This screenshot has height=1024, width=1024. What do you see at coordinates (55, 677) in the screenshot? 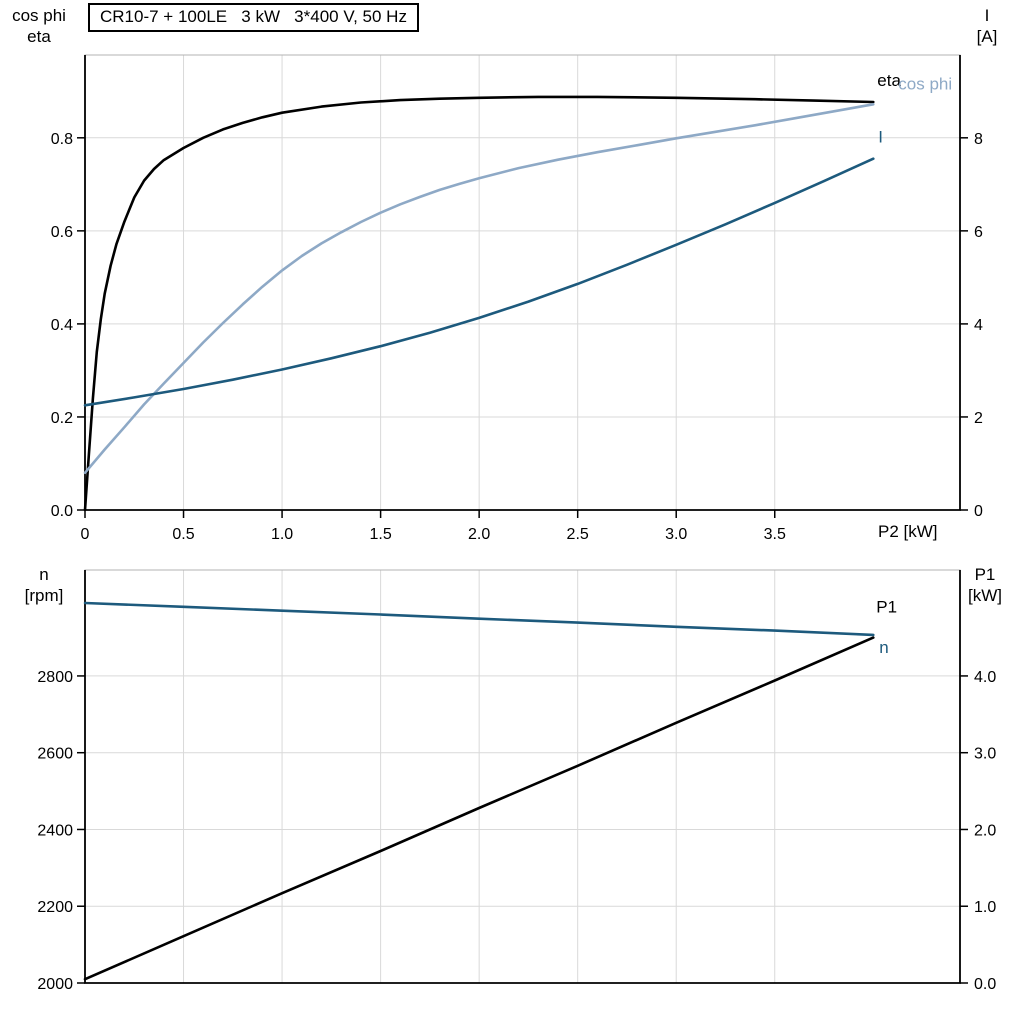
I see `left-tick-label: 2800` at bounding box center [55, 677].